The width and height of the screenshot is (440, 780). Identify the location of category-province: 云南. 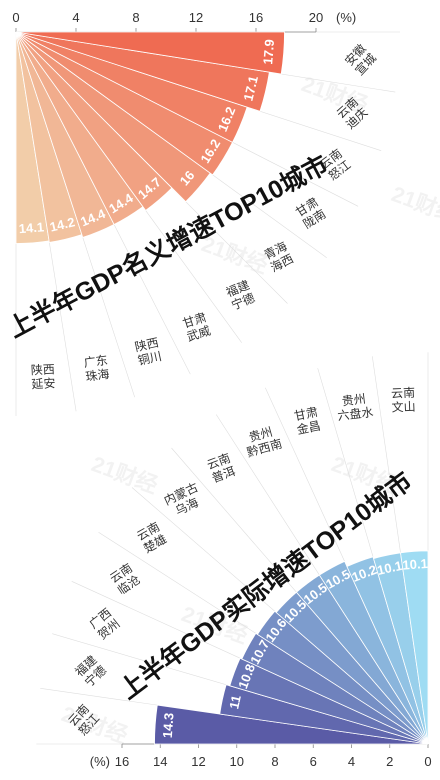
(403, 393).